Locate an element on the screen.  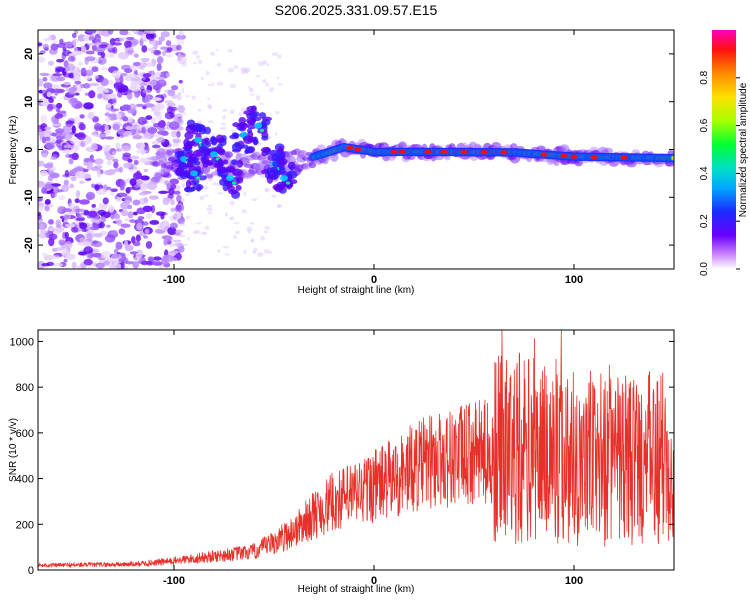
figure-title: S206.2025.331.09.57.E15 is located at coordinates (356, 10).